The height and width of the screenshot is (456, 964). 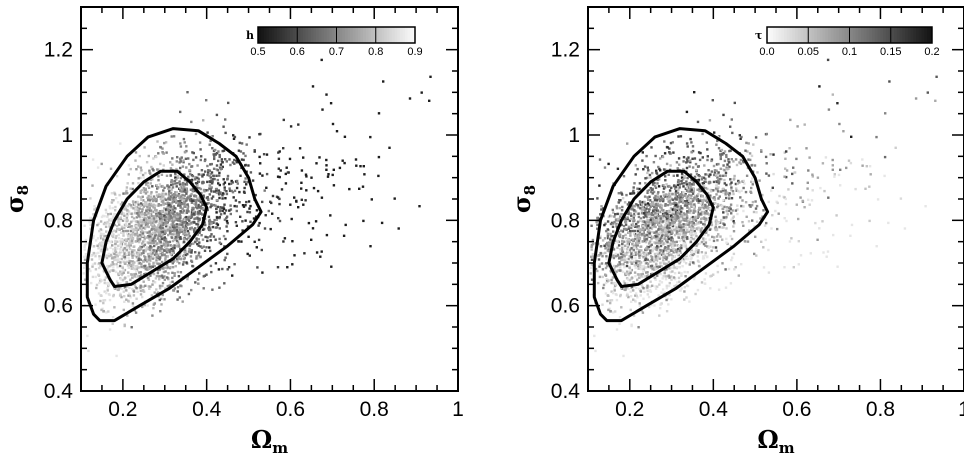 What do you see at coordinates (58, 220) in the screenshot?
I see `y-tick-label: 0.8` at bounding box center [58, 220].